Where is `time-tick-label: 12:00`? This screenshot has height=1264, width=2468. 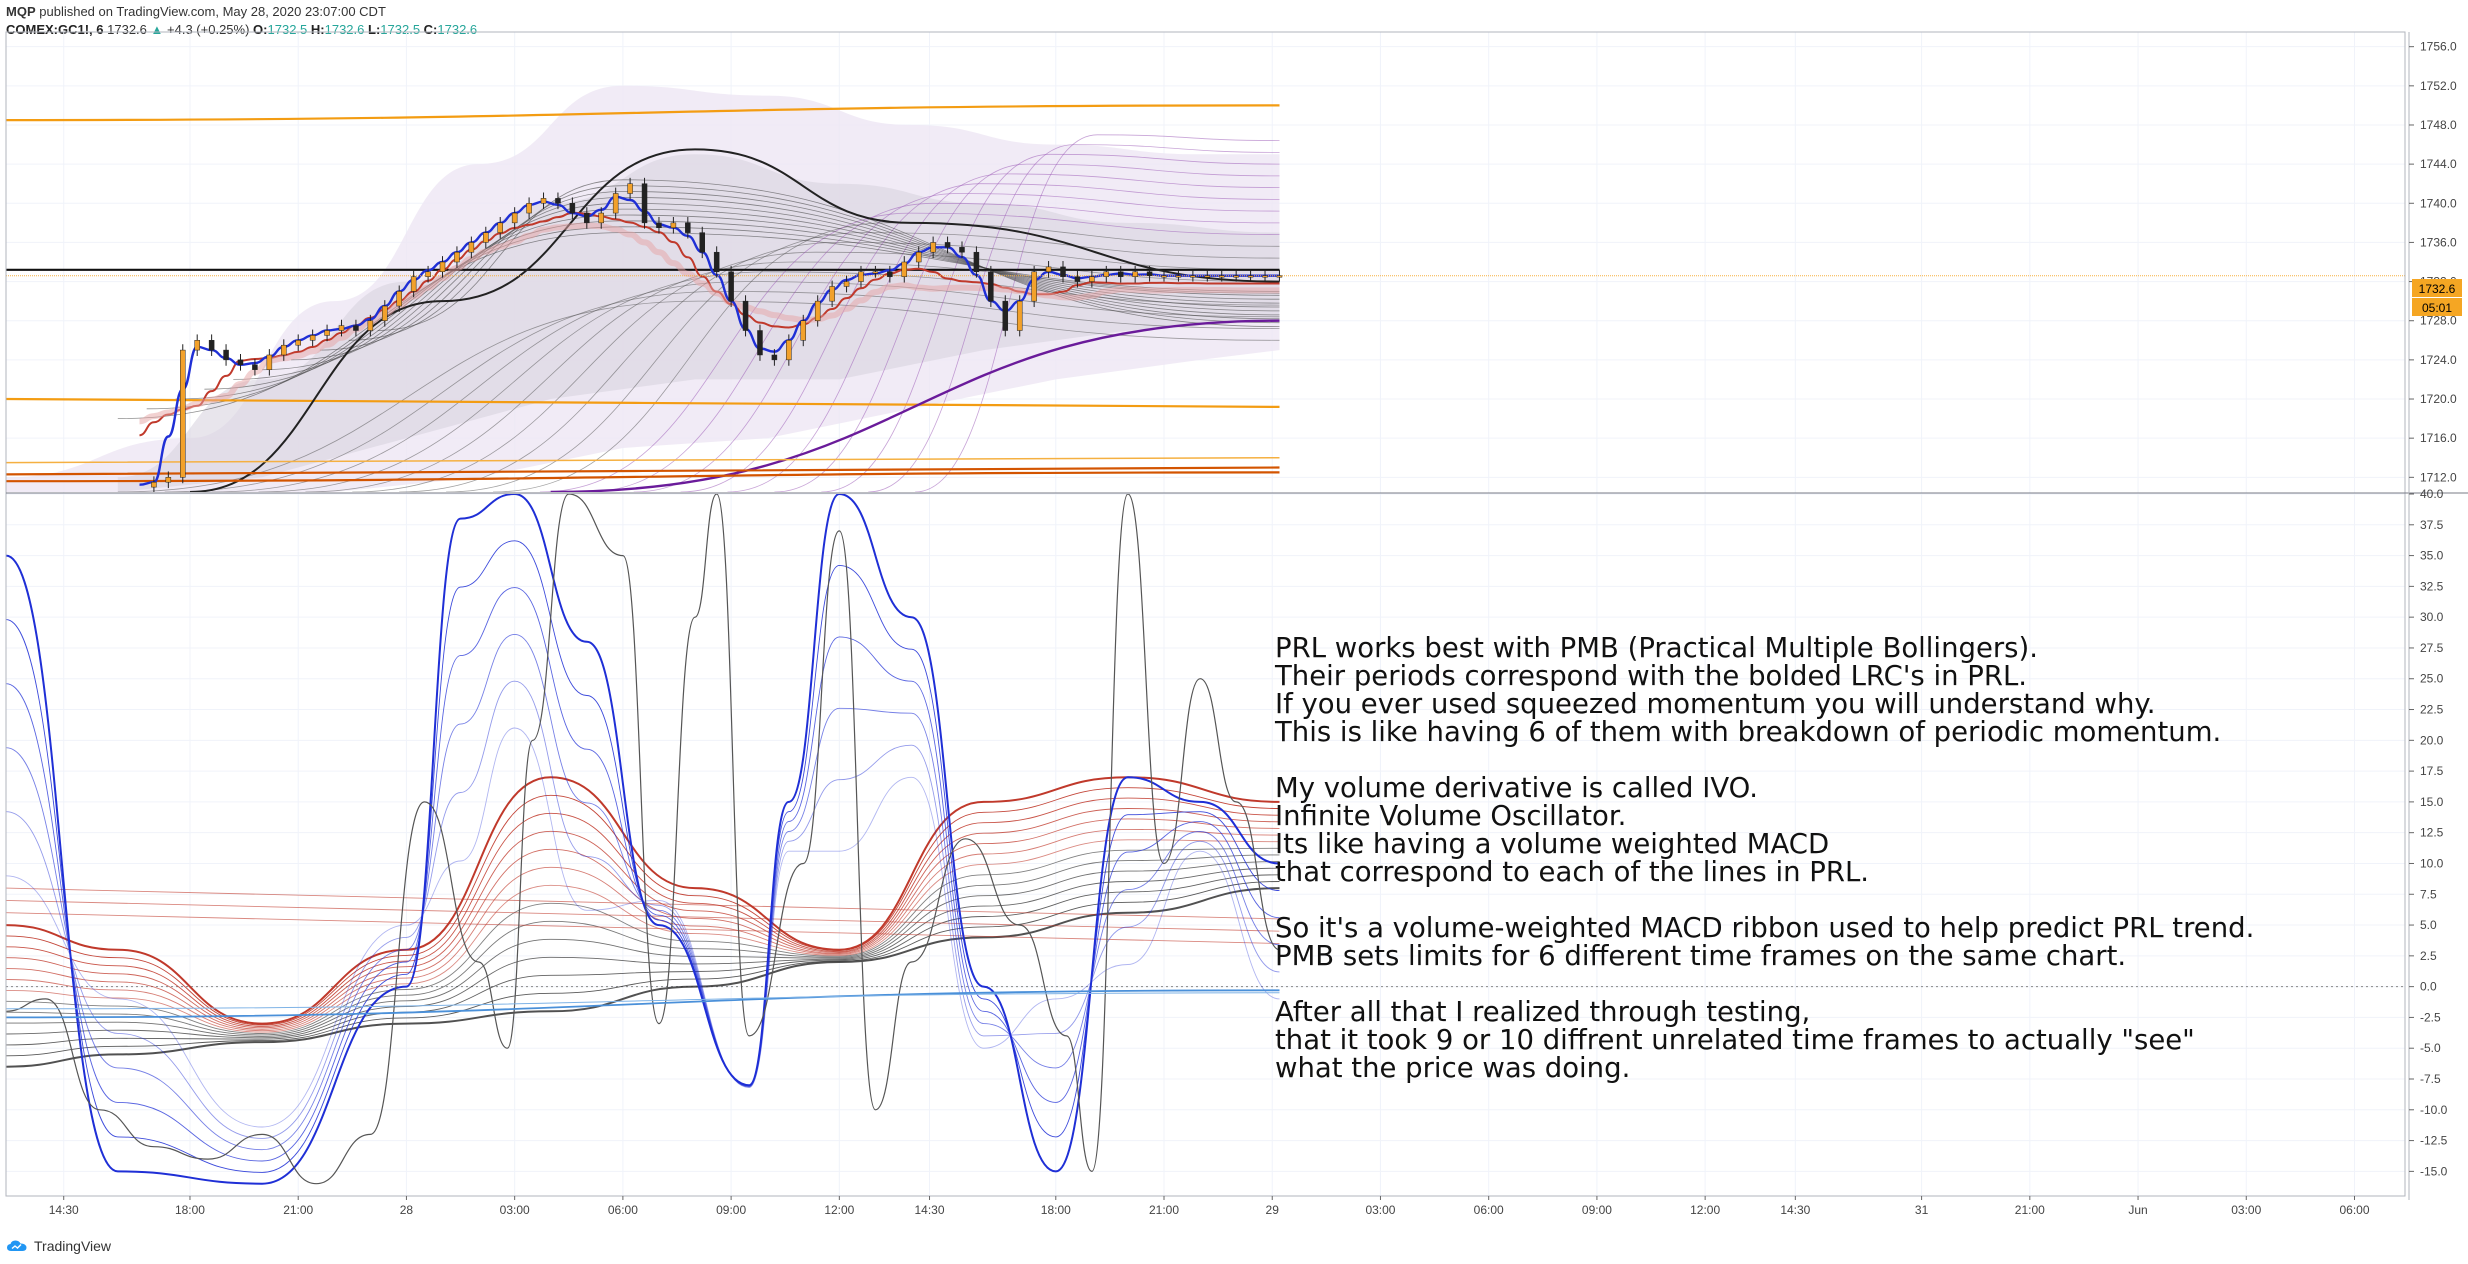
time-tick-label: 12:00 is located at coordinates (1705, 1210).